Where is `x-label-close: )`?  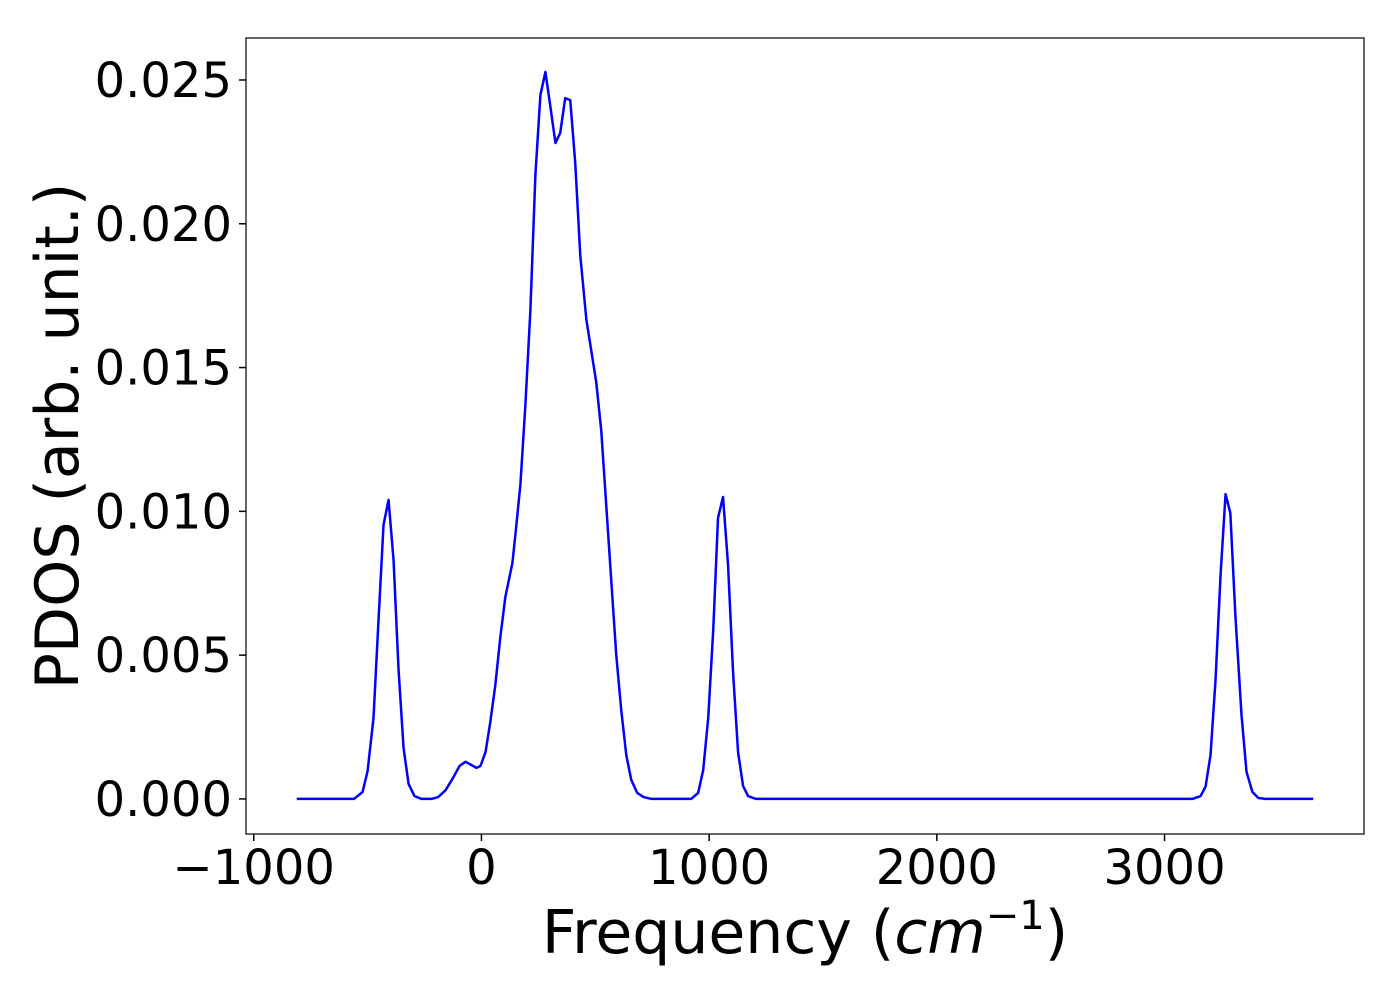
x-label-close: ) is located at coordinates (1056, 933).